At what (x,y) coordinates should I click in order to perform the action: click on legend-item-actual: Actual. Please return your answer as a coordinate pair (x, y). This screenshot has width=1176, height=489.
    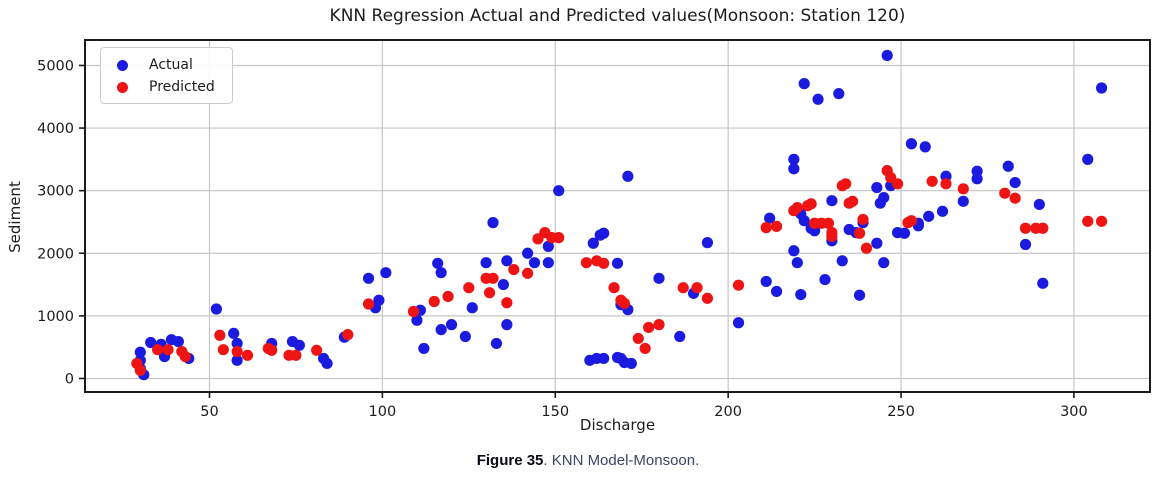
    Looking at the image, I should click on (166, 65).